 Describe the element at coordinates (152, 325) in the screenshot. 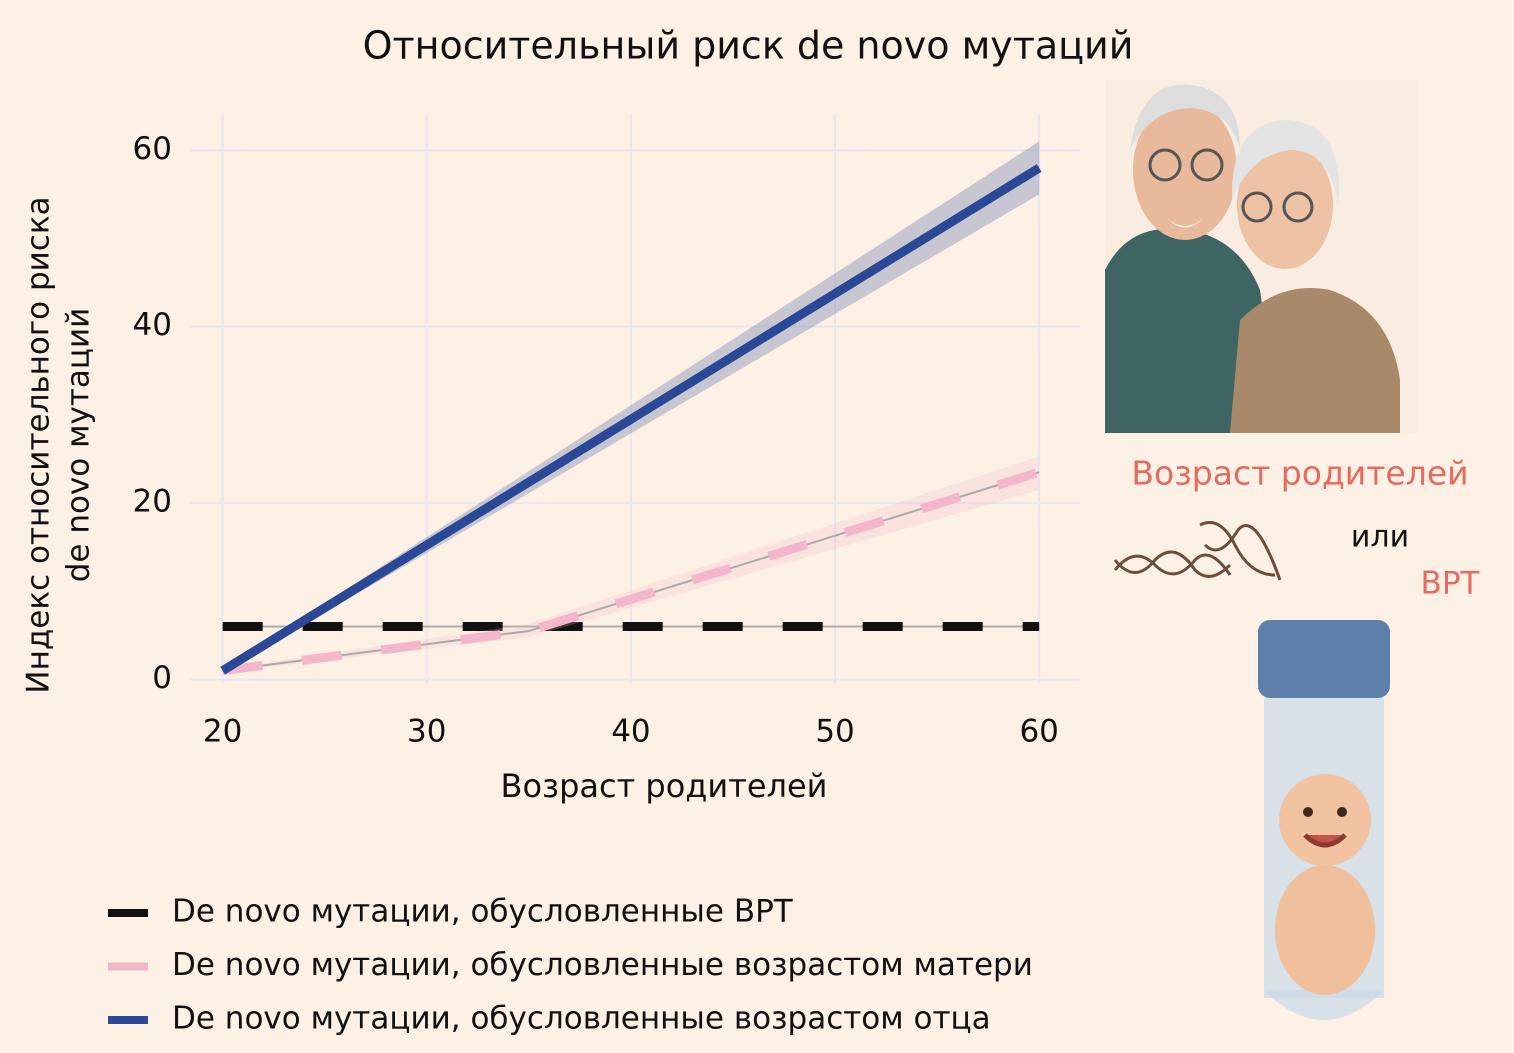

I see `y-tick-label: 40` at that location.